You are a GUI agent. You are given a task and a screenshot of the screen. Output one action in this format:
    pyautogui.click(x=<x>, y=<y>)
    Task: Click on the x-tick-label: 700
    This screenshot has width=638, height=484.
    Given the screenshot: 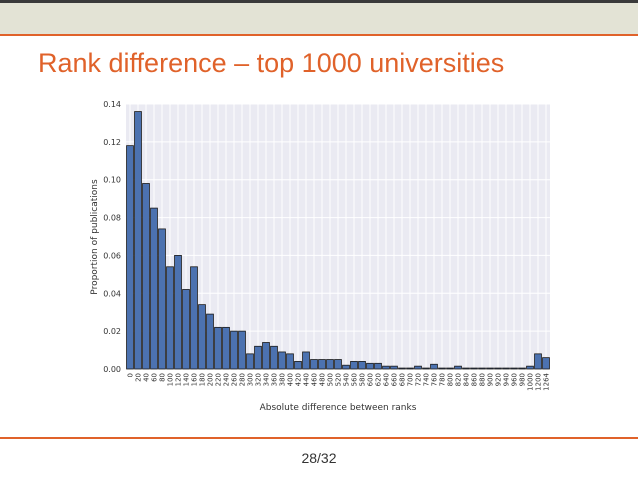 What is the action you would take?
    pyautogui.click(x=411, y=379)
    